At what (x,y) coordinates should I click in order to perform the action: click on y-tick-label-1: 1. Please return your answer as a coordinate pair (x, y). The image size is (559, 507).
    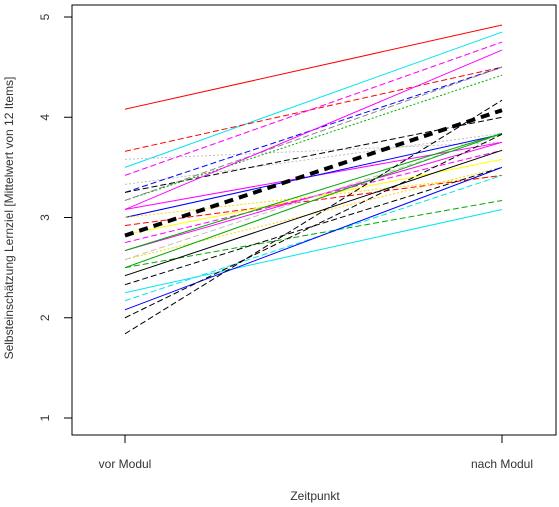
    Looking at the image, I should click on (45, 417).